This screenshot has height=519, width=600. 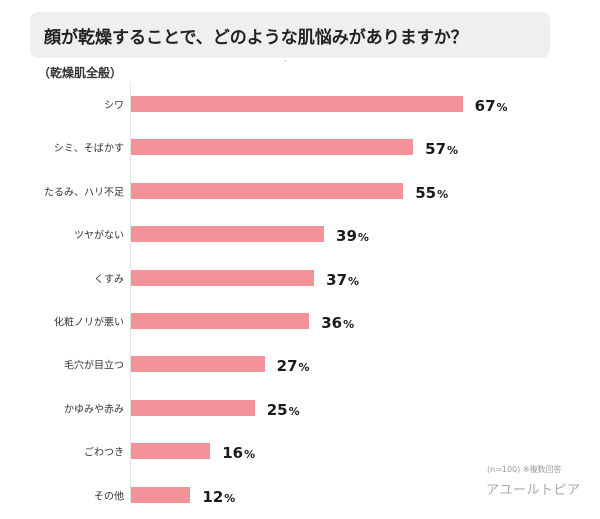 I want to click on value-label: 27%, so click(x=293, y=366).